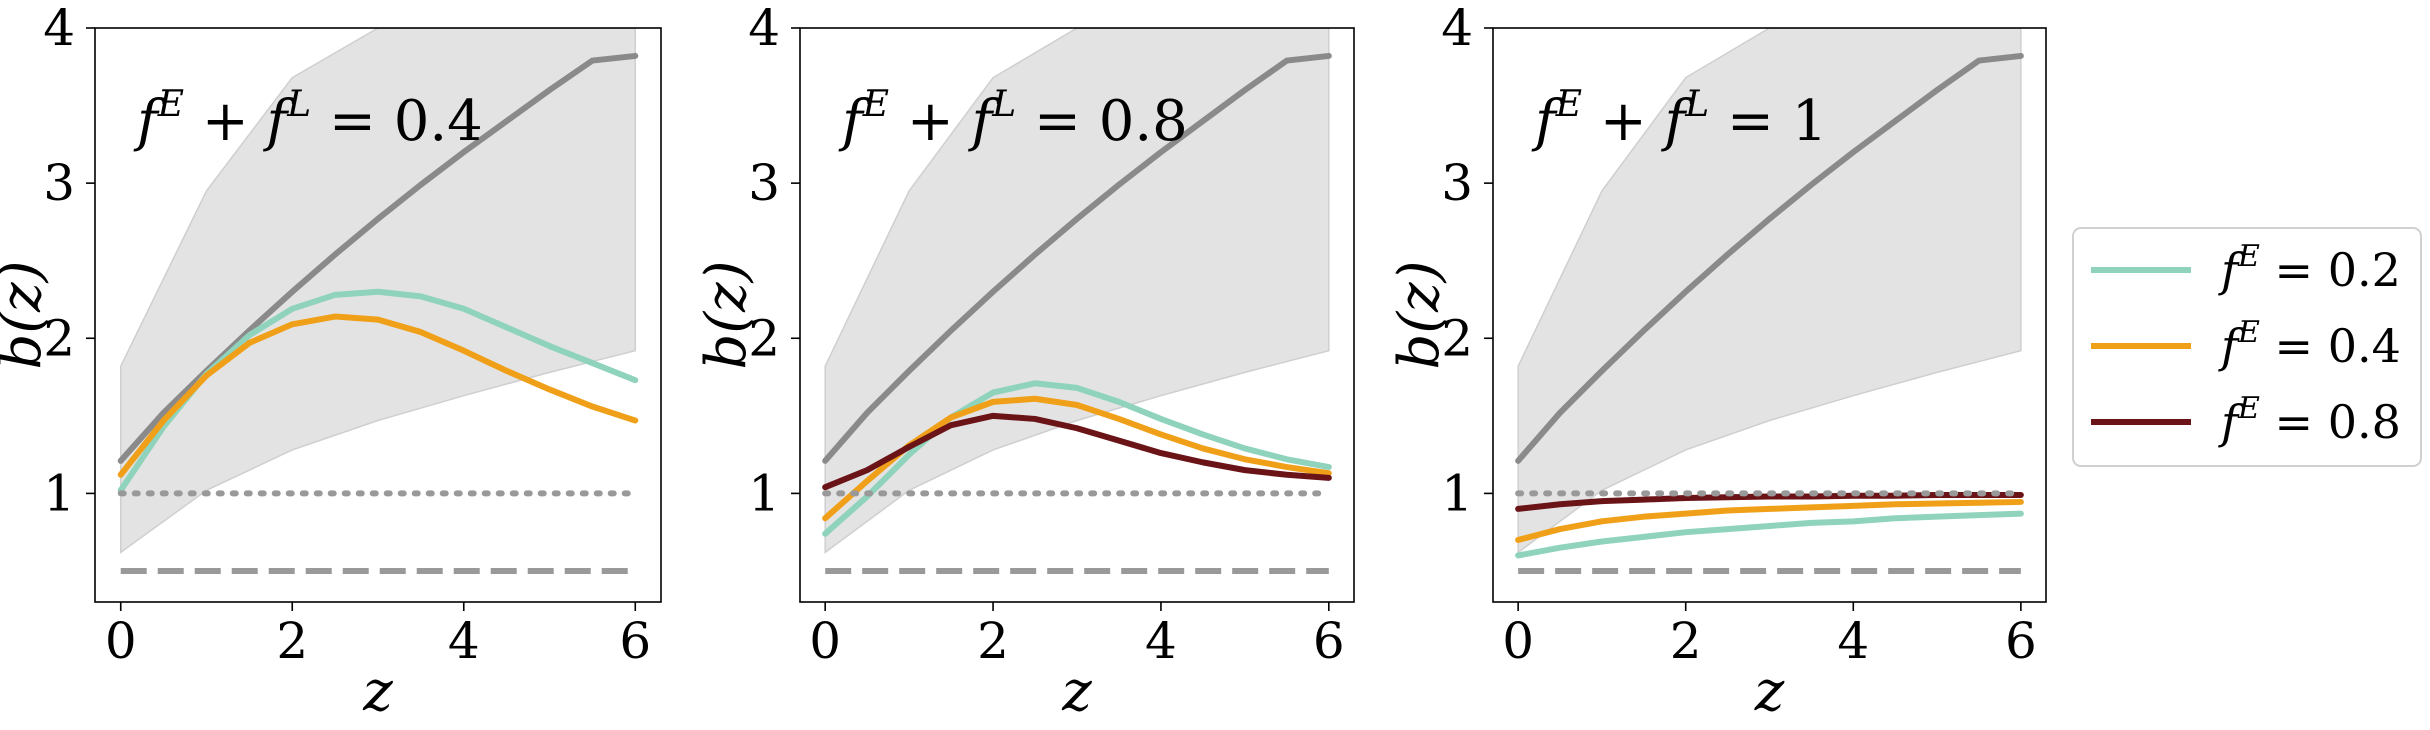 This screenshot has height=730, width=2430. What do you see at coordinates (1077, 451) in the screenshot?
I see `series-line-4-solid` at bounding box center [1077, 451].